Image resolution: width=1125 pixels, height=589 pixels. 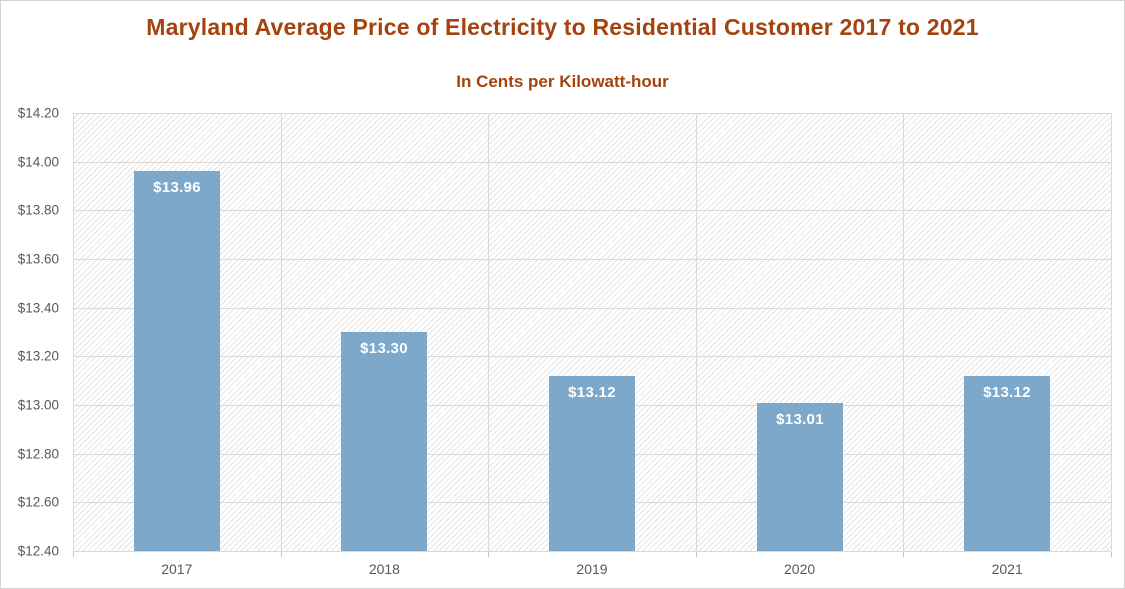 I want to click on y-tick-label: $12.80, so click(x=38, y=454).